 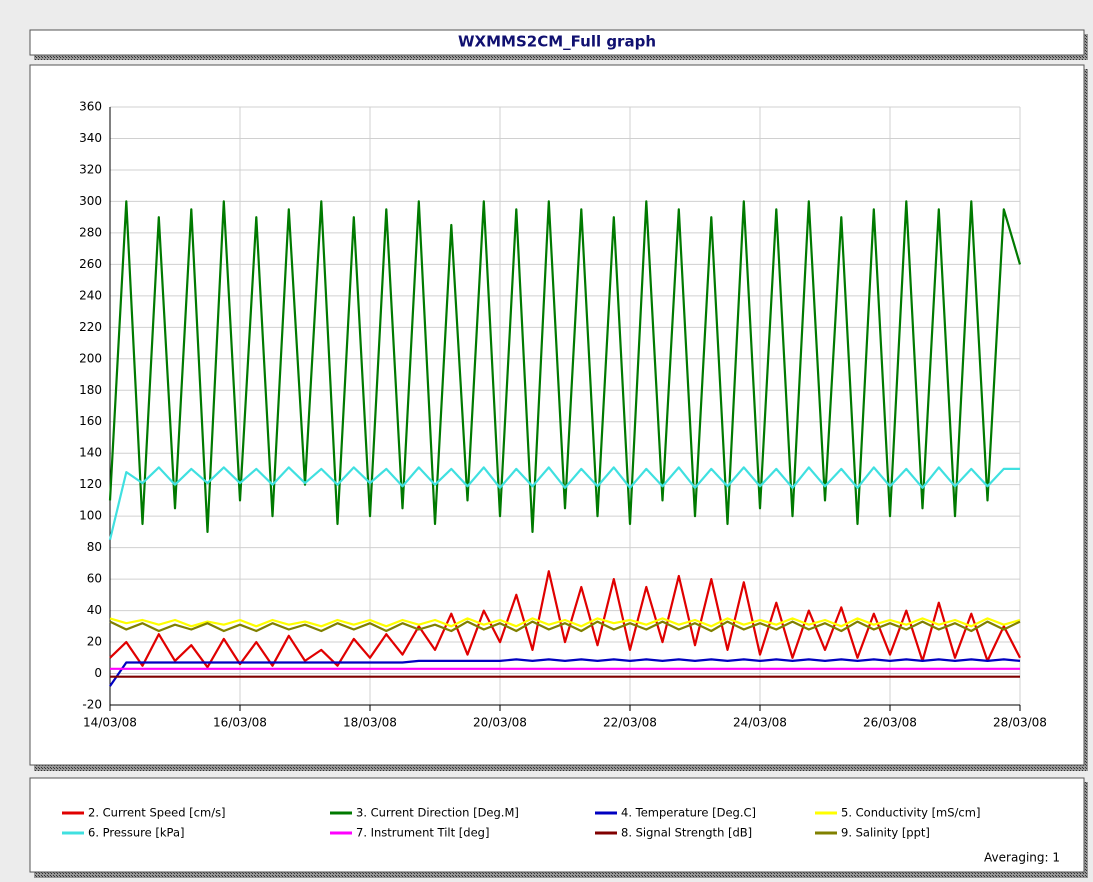 I want to click on y-tick-label: -20, so click(x=92, y=705).